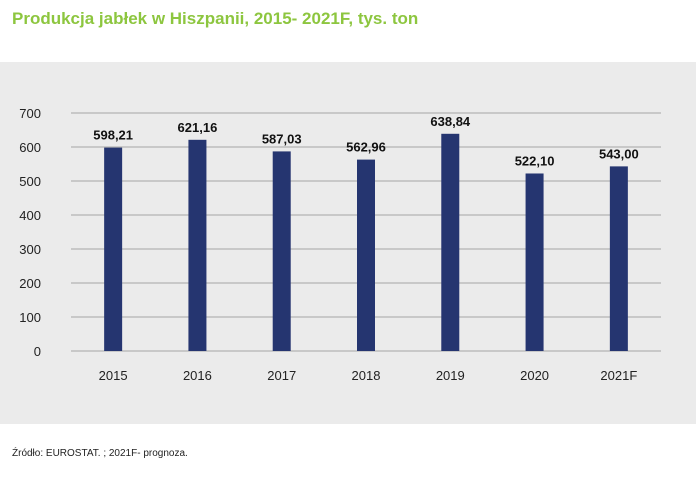 This screenshot has width=696, height=490. Describe the element at coordinates (30, 215) in the screenshot. I see `y-tick-label: 400` at that location.